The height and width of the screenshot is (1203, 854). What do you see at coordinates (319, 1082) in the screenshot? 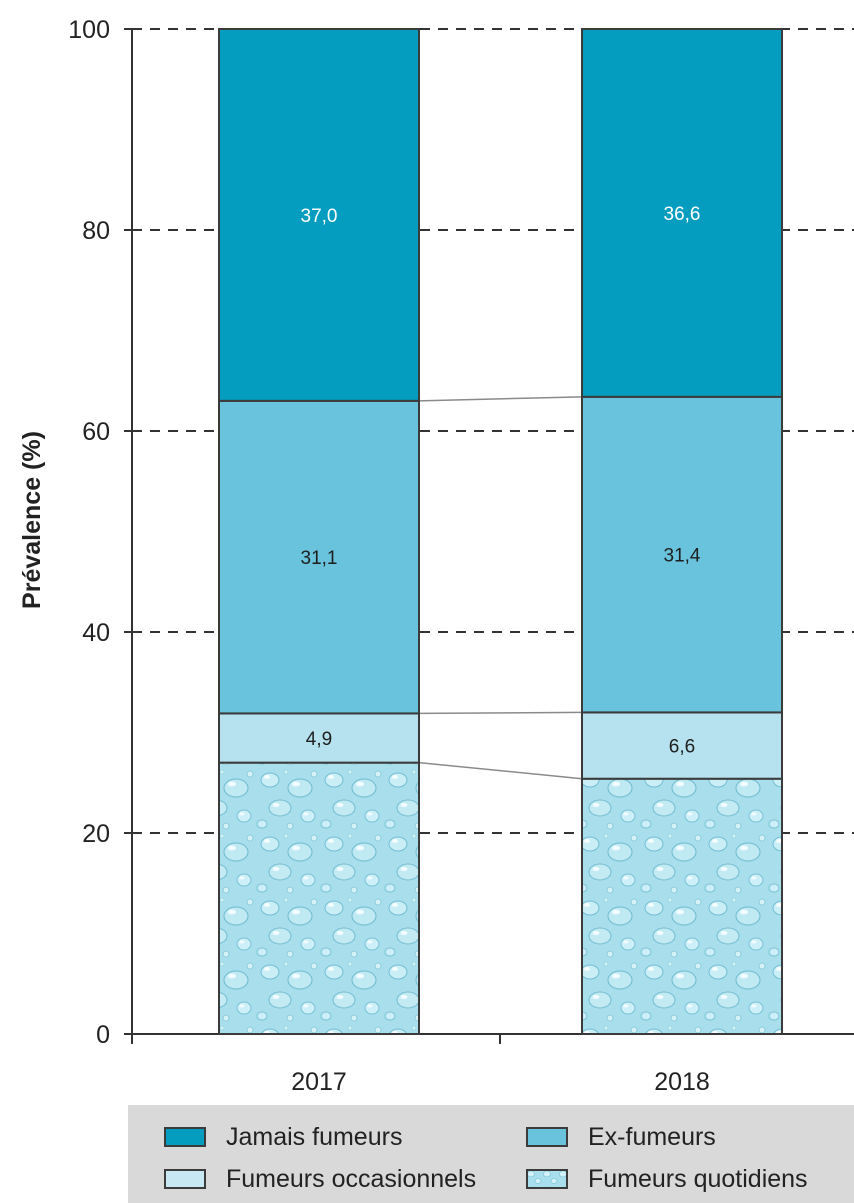
I see `x-tick-label: 2017` at bounding box center [319, 1082].